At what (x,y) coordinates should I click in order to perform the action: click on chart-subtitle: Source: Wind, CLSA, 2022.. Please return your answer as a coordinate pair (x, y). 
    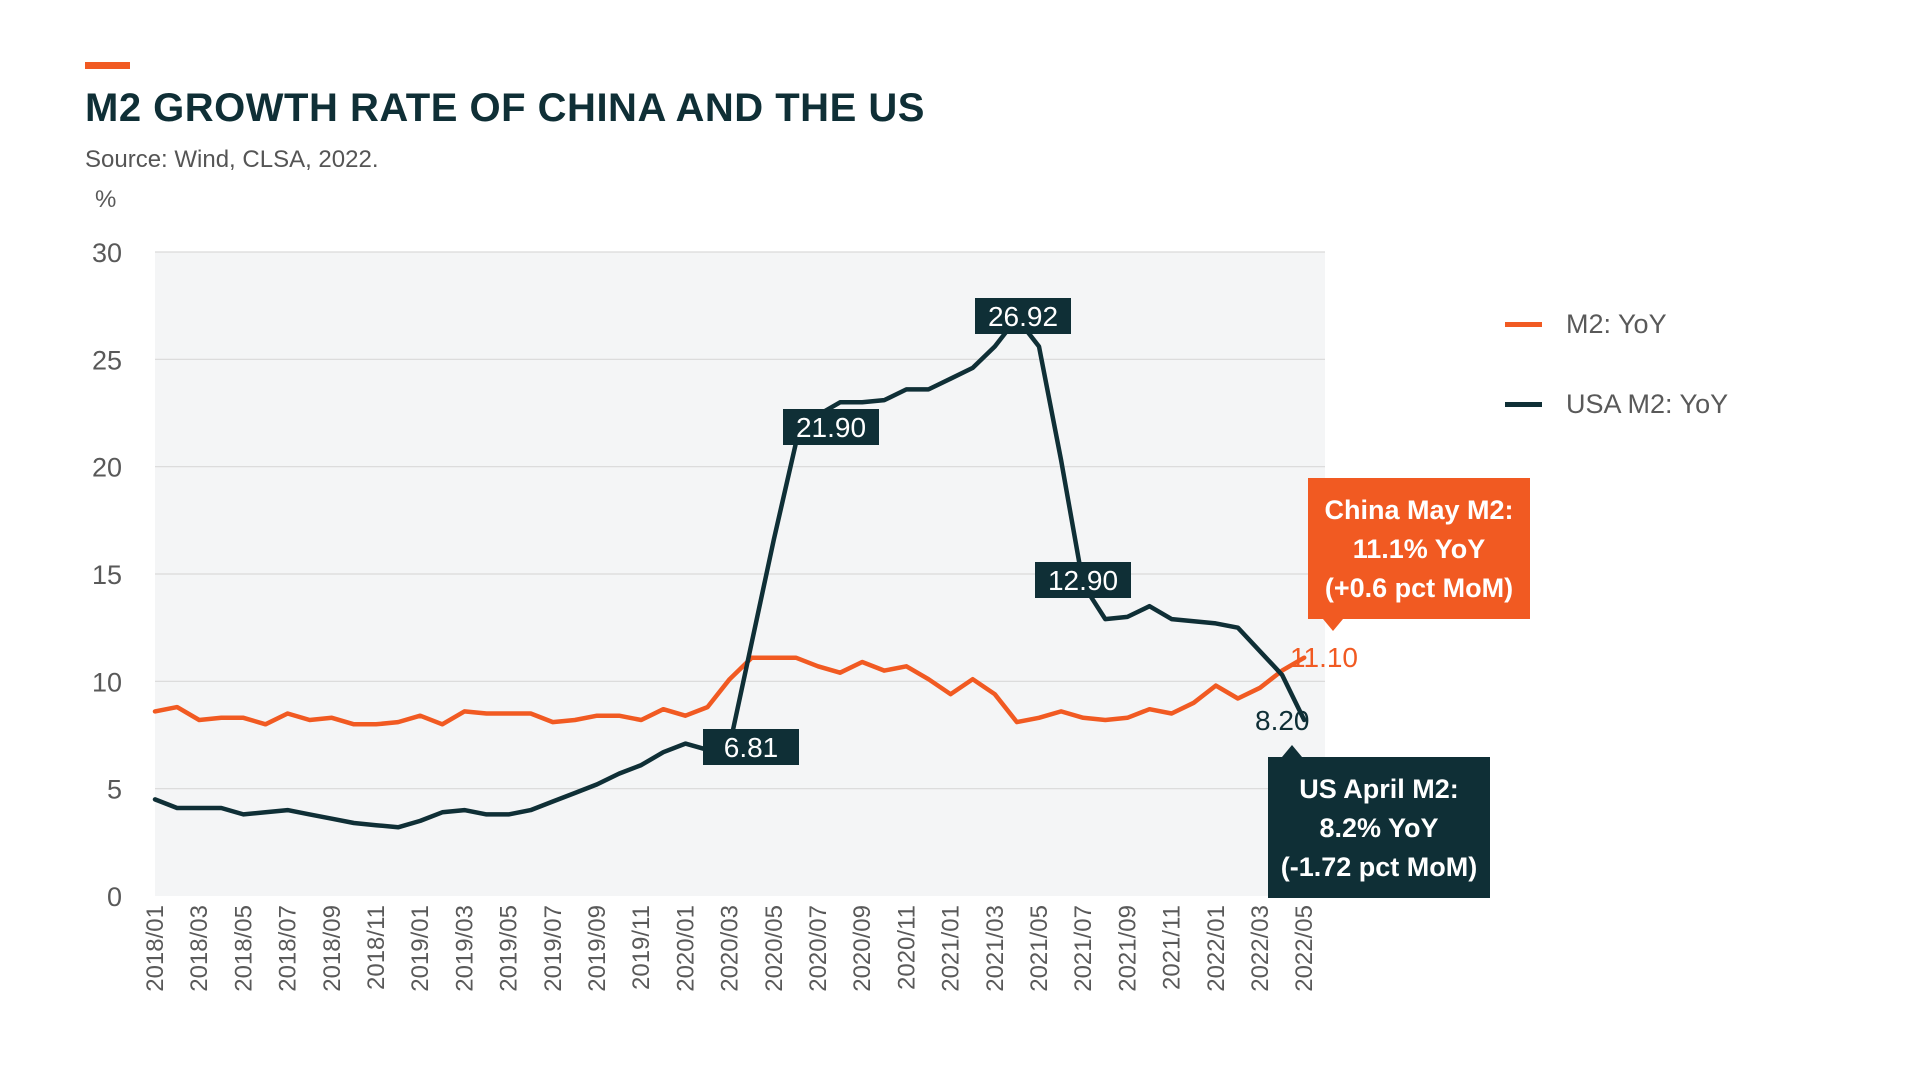
    Looking at the image, I should click on (232, 159).